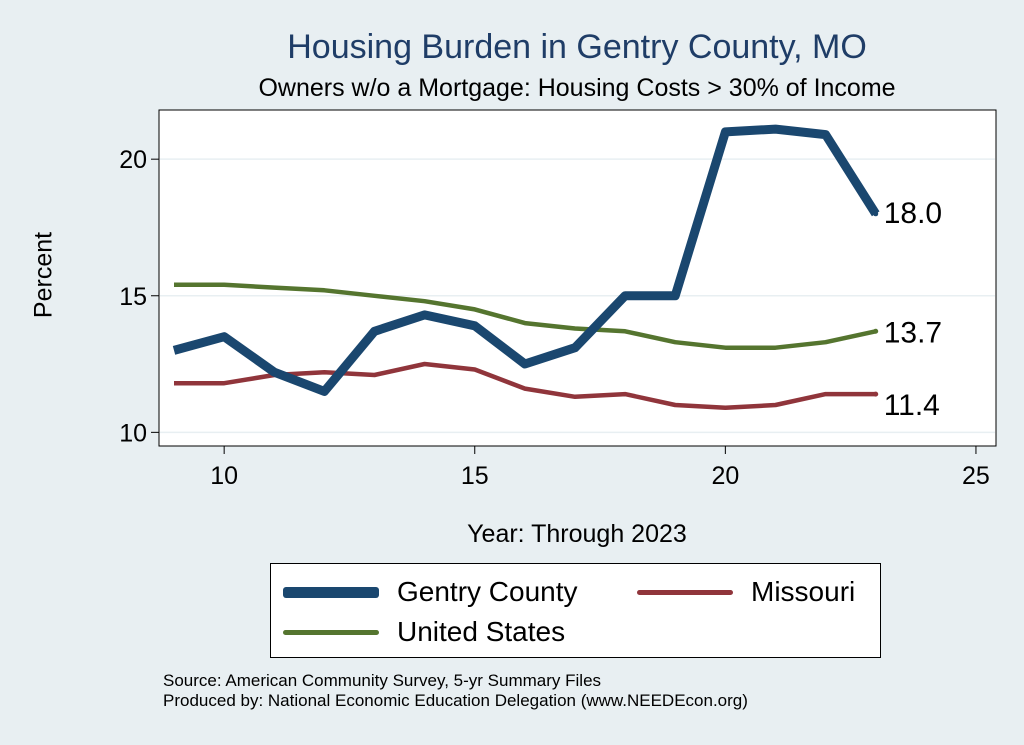 Image resolution: width=1024 pixels, height=745 pixels. I want to click on end-label-united-states: 13.7, so click(913, 332).